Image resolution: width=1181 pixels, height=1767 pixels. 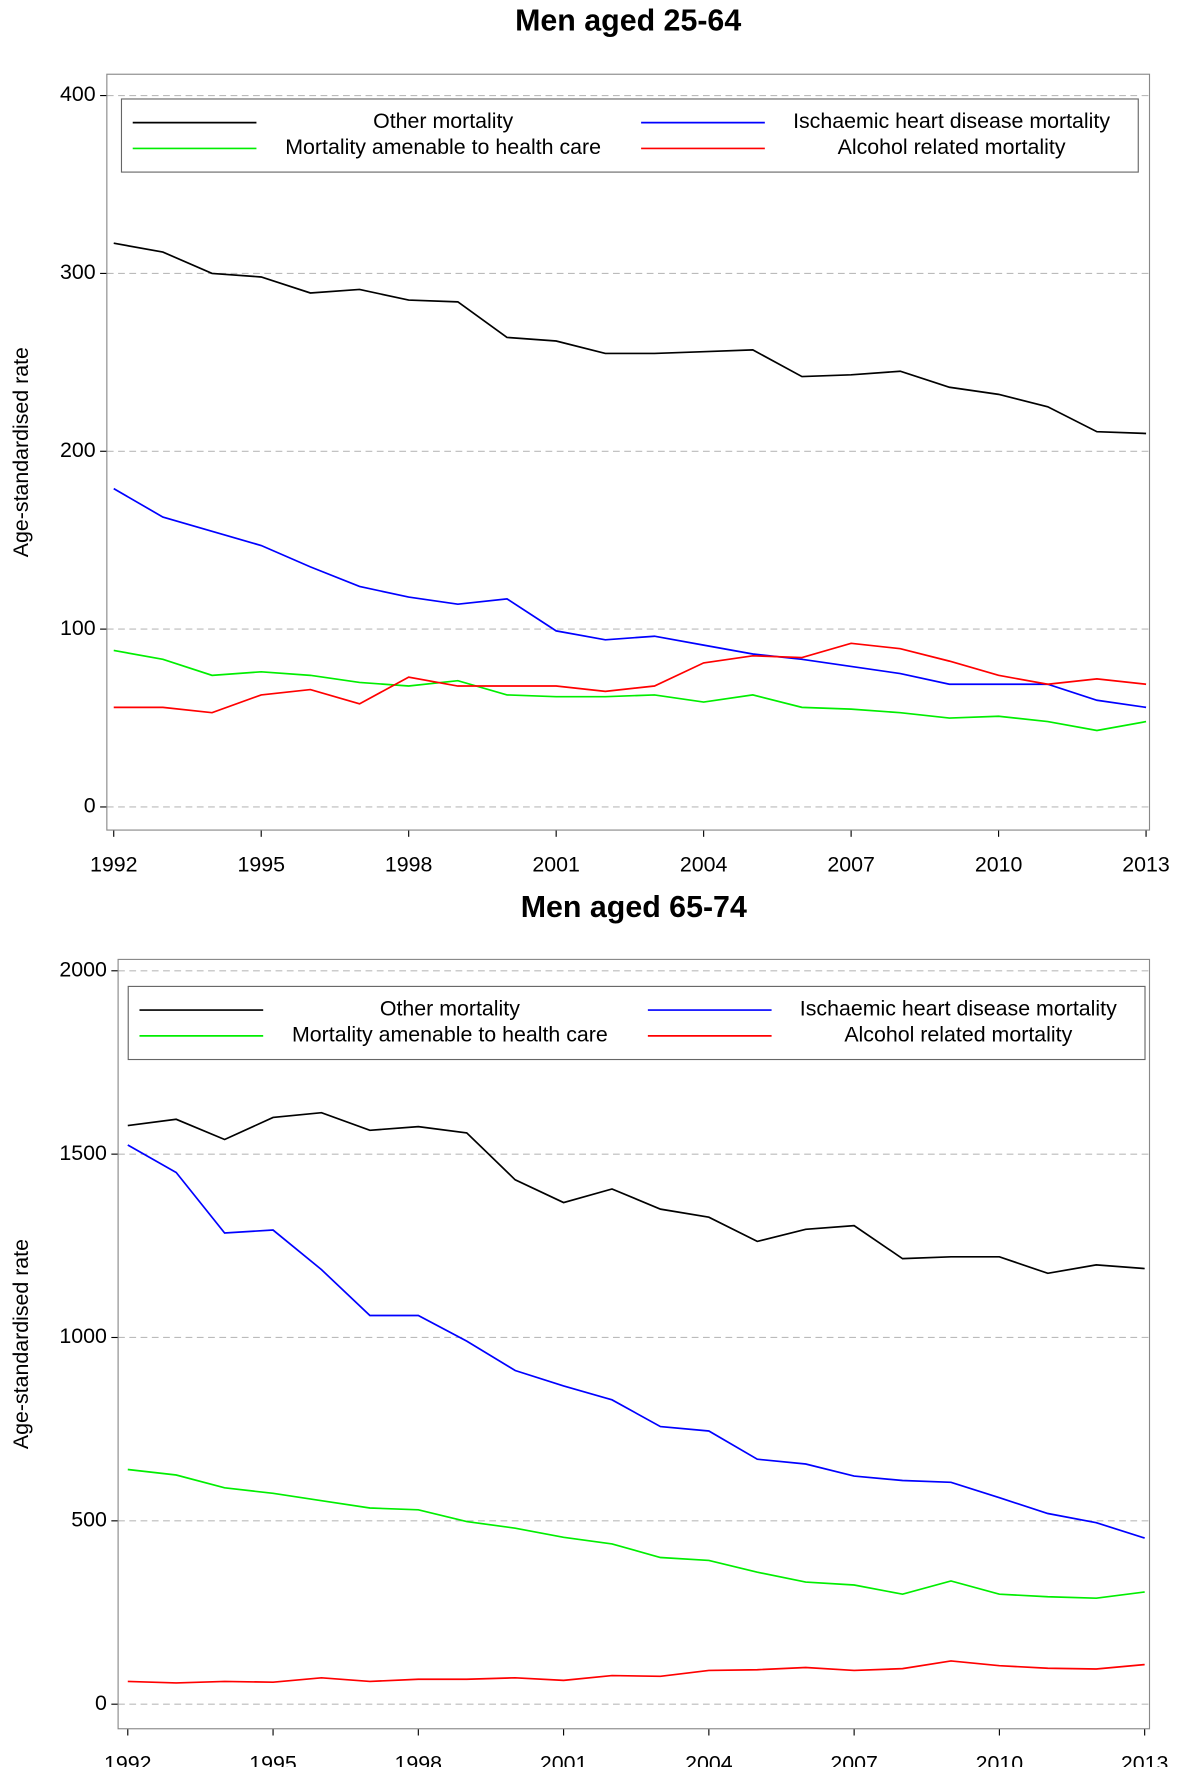 I want to click on chart-title: Men aged 25-64, so click(x=628, y=21).